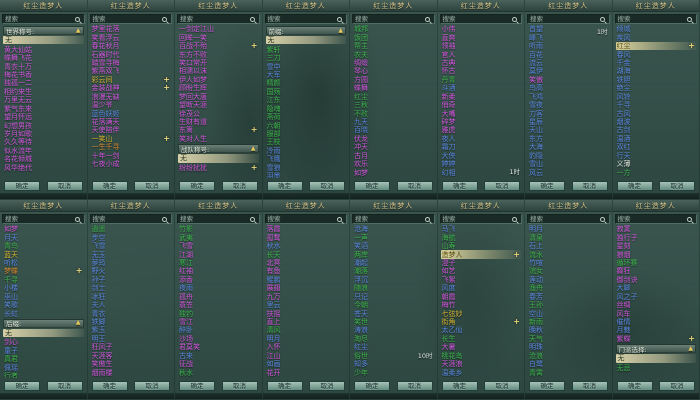  What do you see at coordinates (218, 271) in the screenshot?
I see `list-item: 红袖` at bounding box center [218, 271].